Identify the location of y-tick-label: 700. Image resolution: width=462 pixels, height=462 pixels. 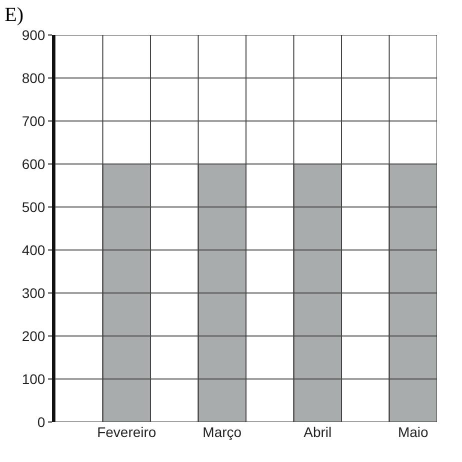
(34, 120).